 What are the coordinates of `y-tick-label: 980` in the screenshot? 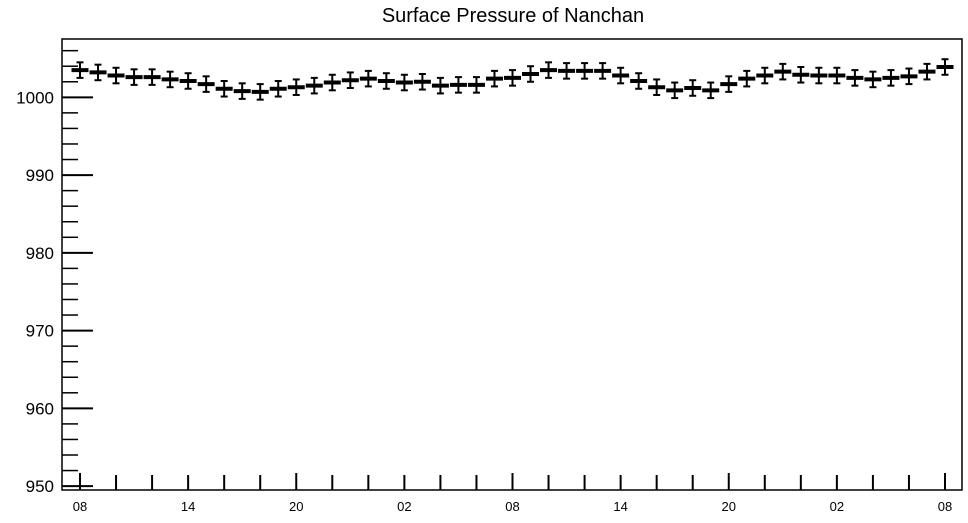 It's located at (40, 253).